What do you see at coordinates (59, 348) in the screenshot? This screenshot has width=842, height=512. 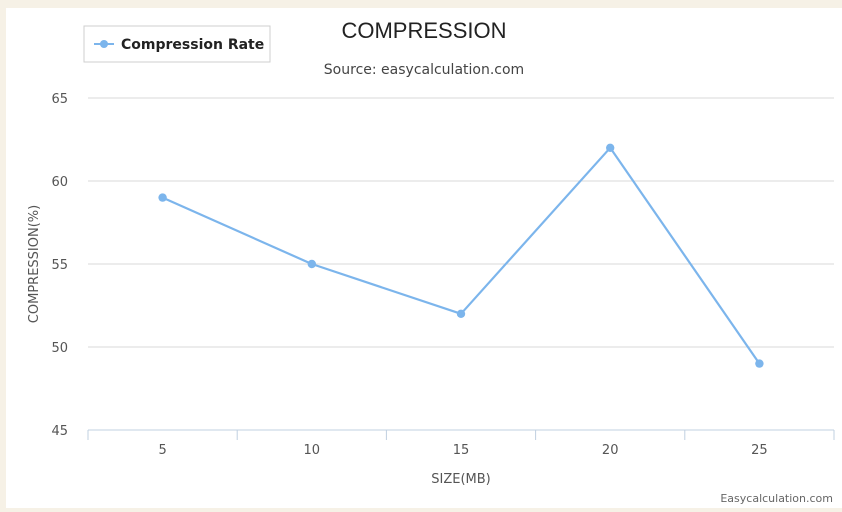 I see `y-tick-label: 50` at bounding box center [59, 348].